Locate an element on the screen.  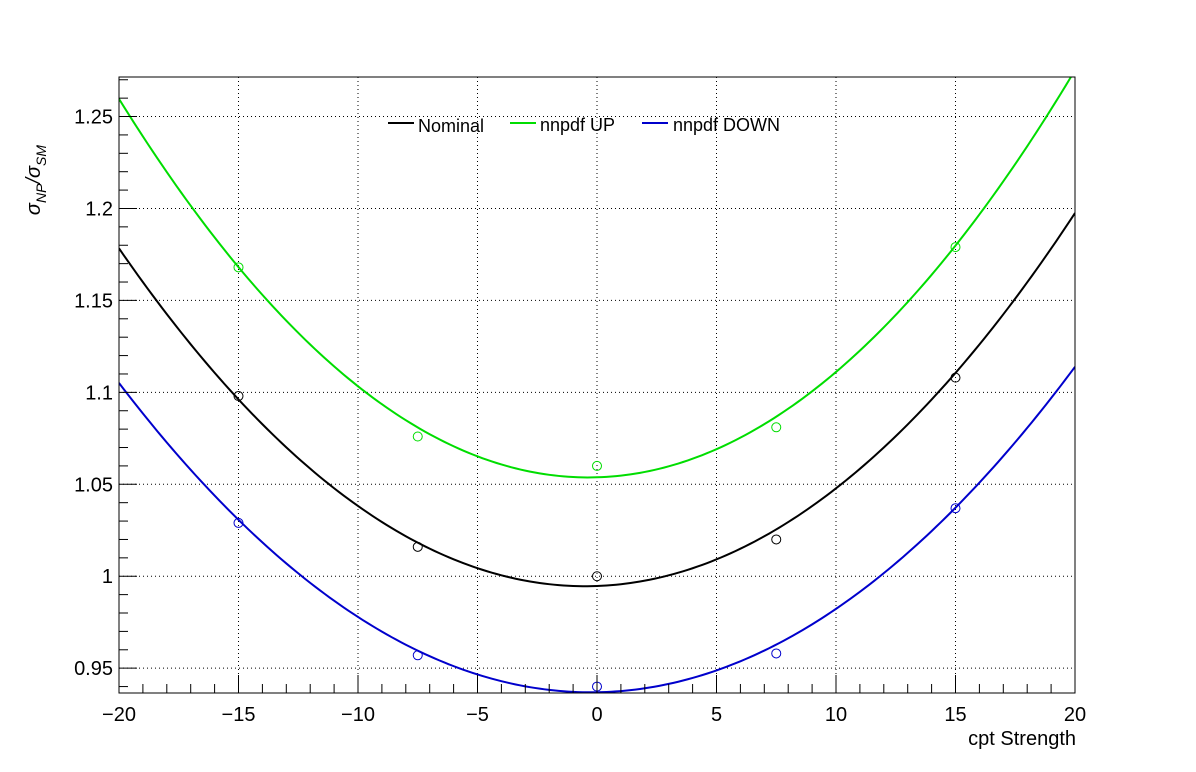
legend-label-nnpdf-up: nnpdf UP is located at coordinates (577, 125).